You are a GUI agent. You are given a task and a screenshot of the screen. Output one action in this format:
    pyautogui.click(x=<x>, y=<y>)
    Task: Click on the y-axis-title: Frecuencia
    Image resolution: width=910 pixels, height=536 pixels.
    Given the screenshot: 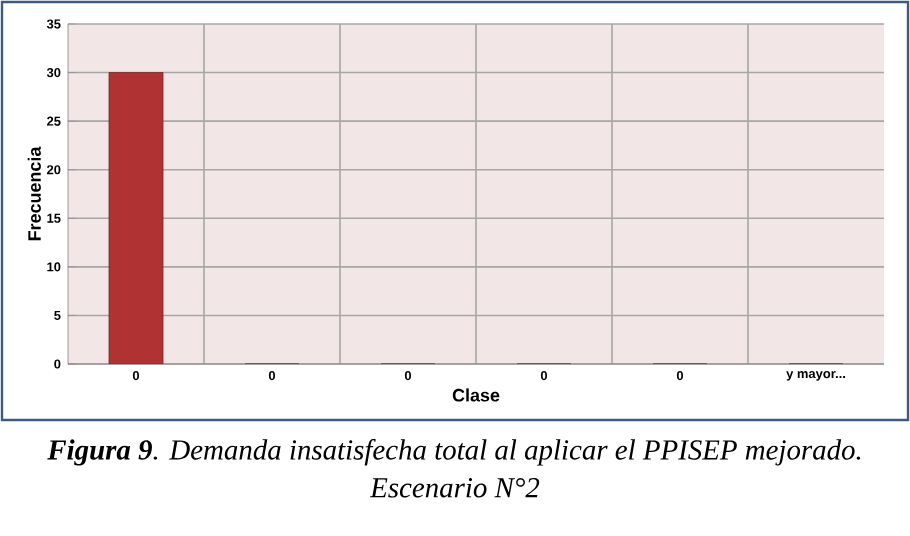 What is the action you would take?
    pyautogui.click(x=34, y=193)
    